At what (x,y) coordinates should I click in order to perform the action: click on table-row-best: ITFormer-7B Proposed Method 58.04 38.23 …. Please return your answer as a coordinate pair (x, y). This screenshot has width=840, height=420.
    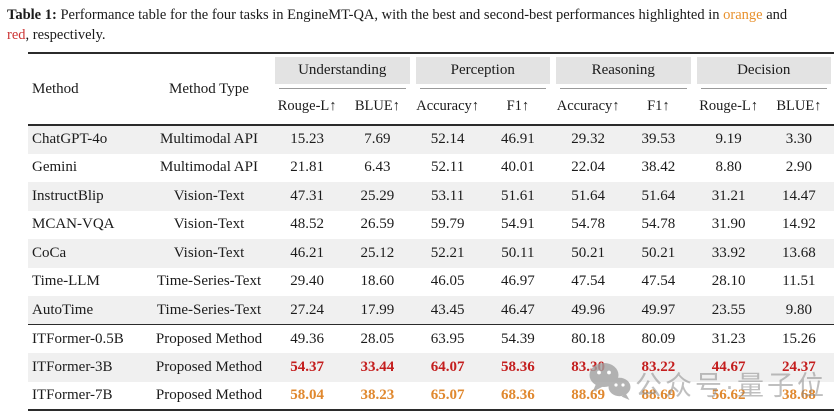
    Looking at the image, I should click on (431, 396).